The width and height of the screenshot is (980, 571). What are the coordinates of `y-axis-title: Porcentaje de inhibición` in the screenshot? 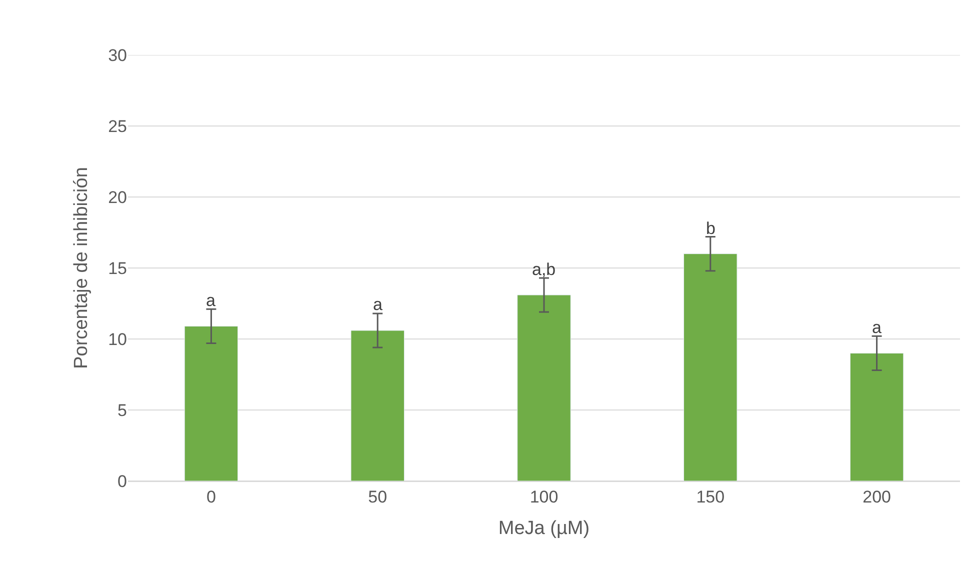 It's located at (81, 268).